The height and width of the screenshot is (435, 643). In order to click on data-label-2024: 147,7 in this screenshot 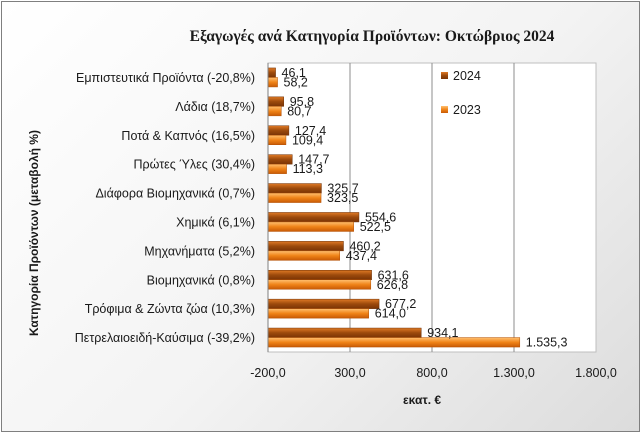, I will do `click(313, 160)`.